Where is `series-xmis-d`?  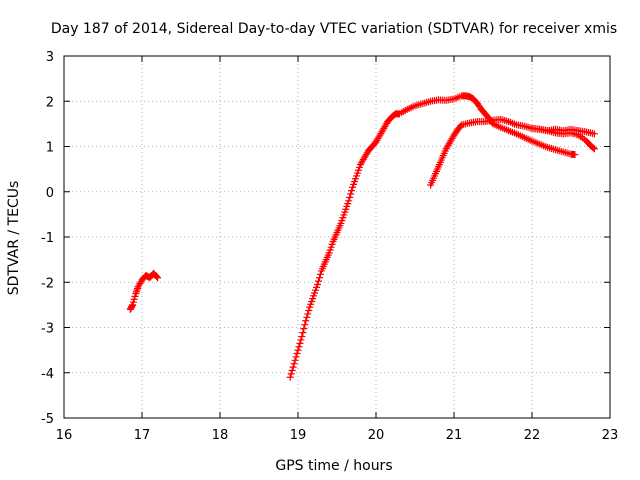
series-xmis-d is located at coordinates (563, 138).